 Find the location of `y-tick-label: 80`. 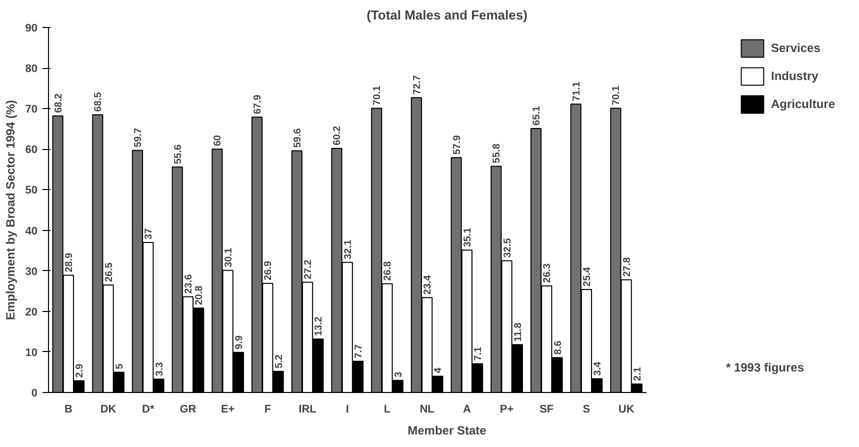

y-tick-label: 80 is located at coordinates (31, 69).